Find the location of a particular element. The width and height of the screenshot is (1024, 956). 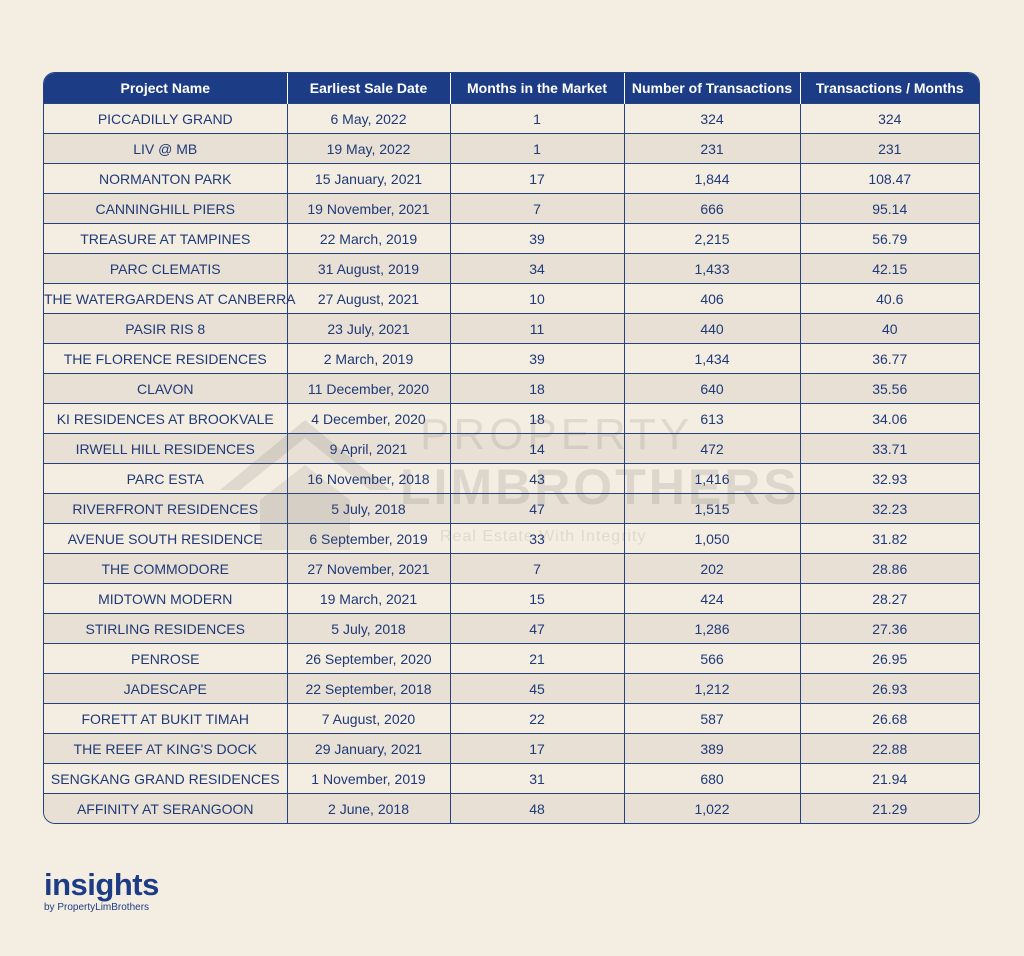

cell-transactions-per-month: 26.93 is located at coordinates (889, 688).